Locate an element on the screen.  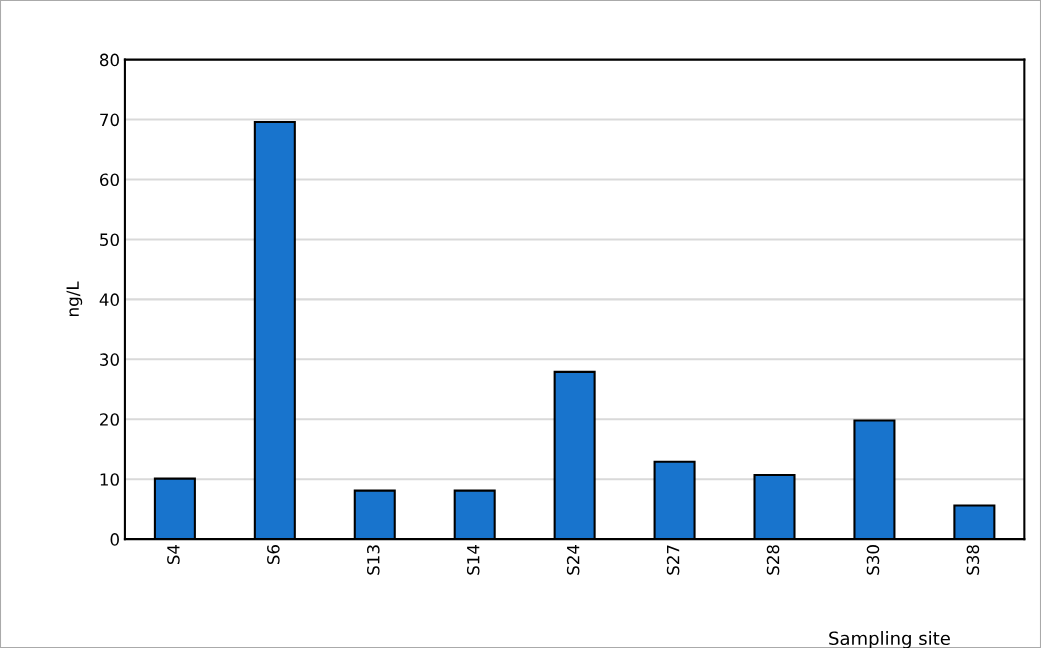
y-tick-label: 30 is located at coordinates (109, 359).